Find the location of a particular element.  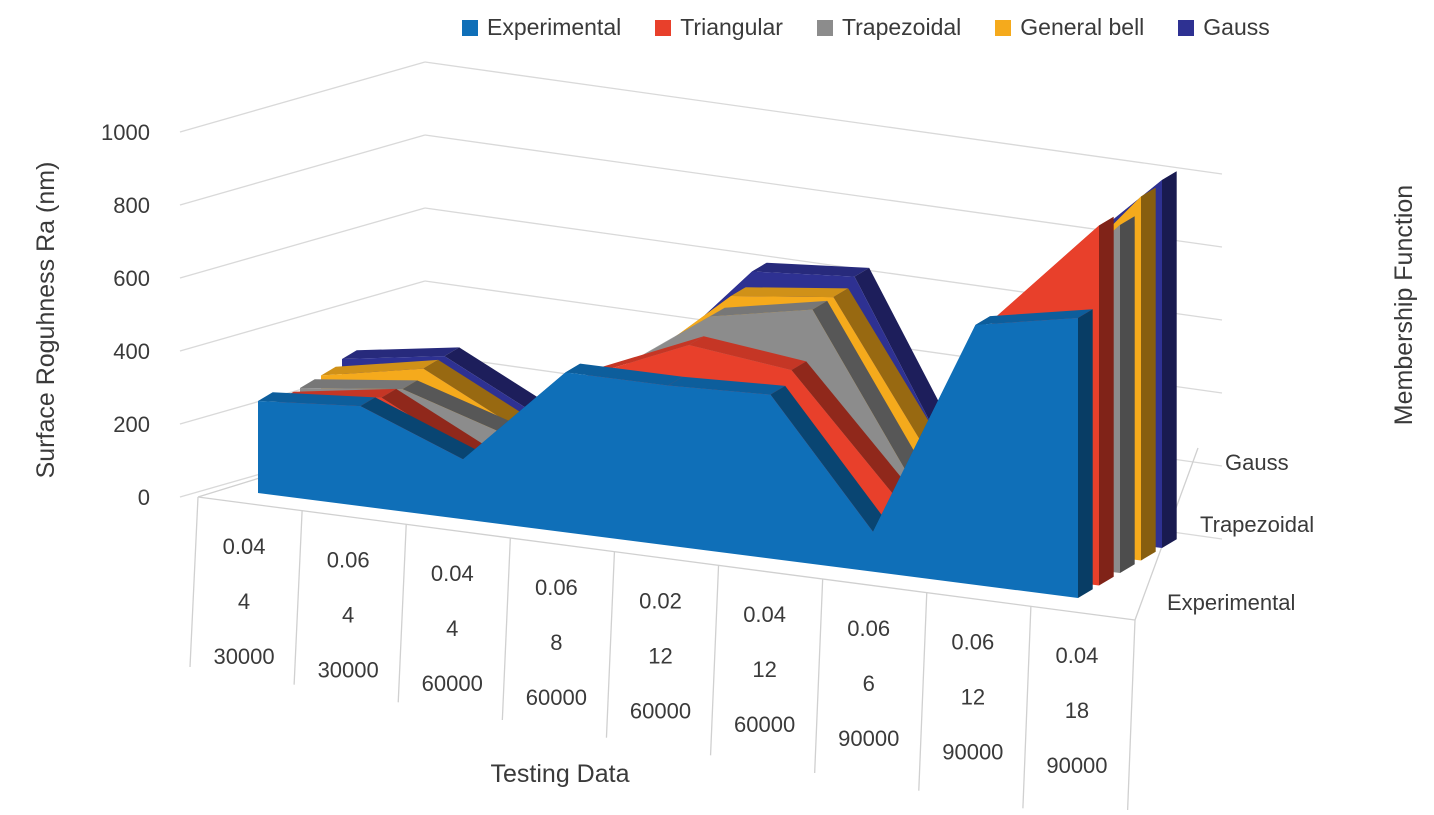

z-tick-label: Gauss is located at coordinates (1257, 462).